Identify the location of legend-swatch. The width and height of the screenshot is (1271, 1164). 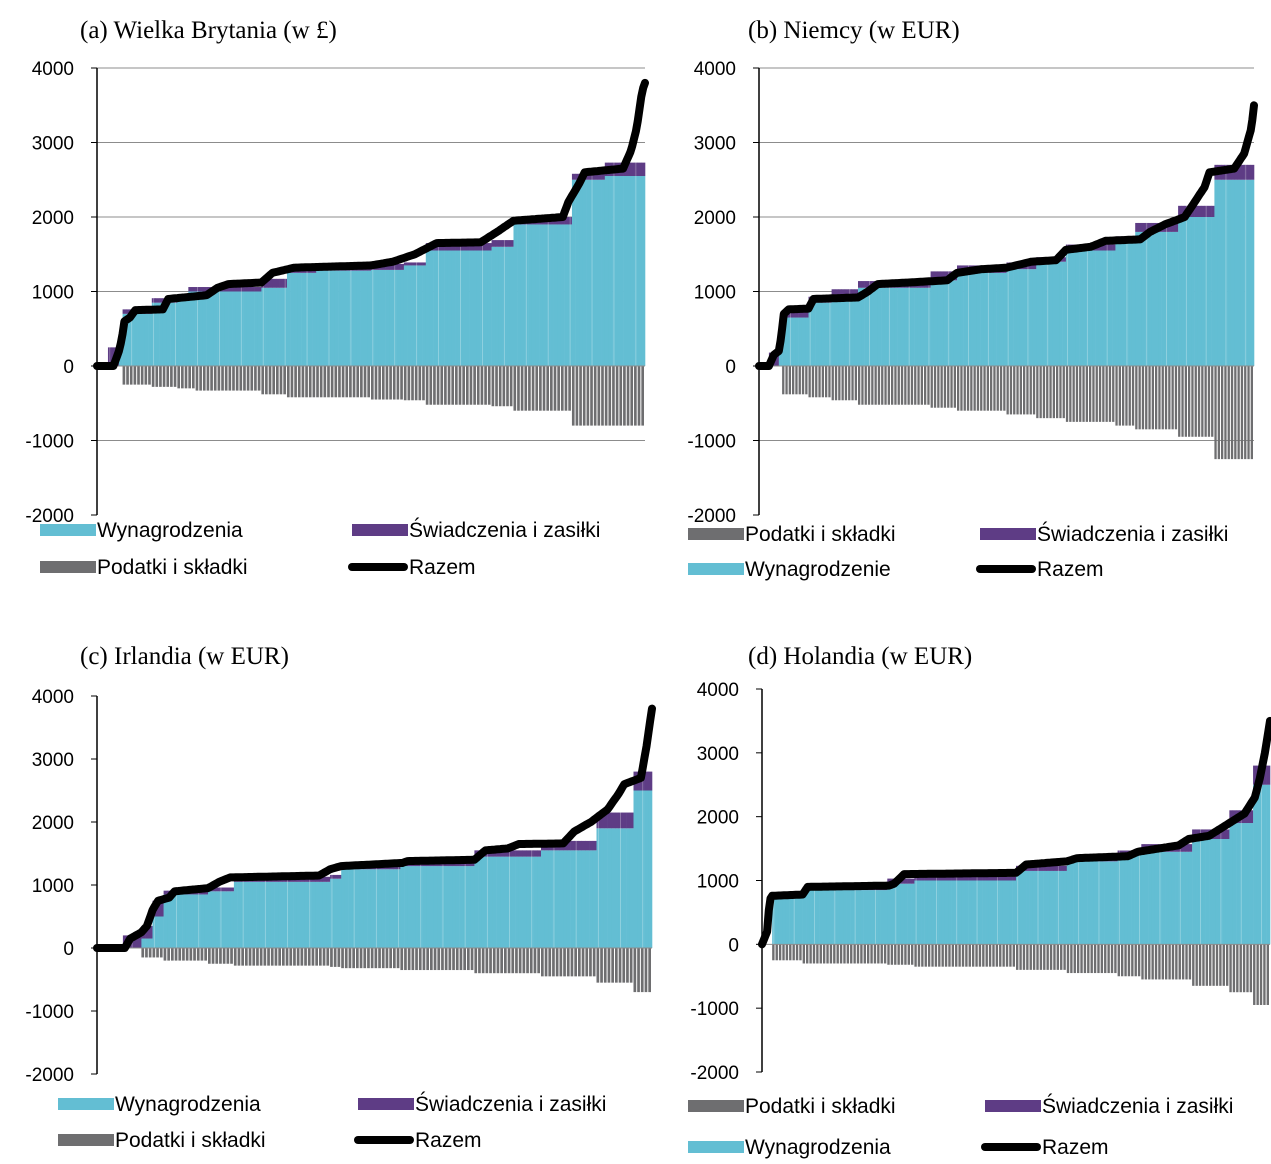
(86, 1104).